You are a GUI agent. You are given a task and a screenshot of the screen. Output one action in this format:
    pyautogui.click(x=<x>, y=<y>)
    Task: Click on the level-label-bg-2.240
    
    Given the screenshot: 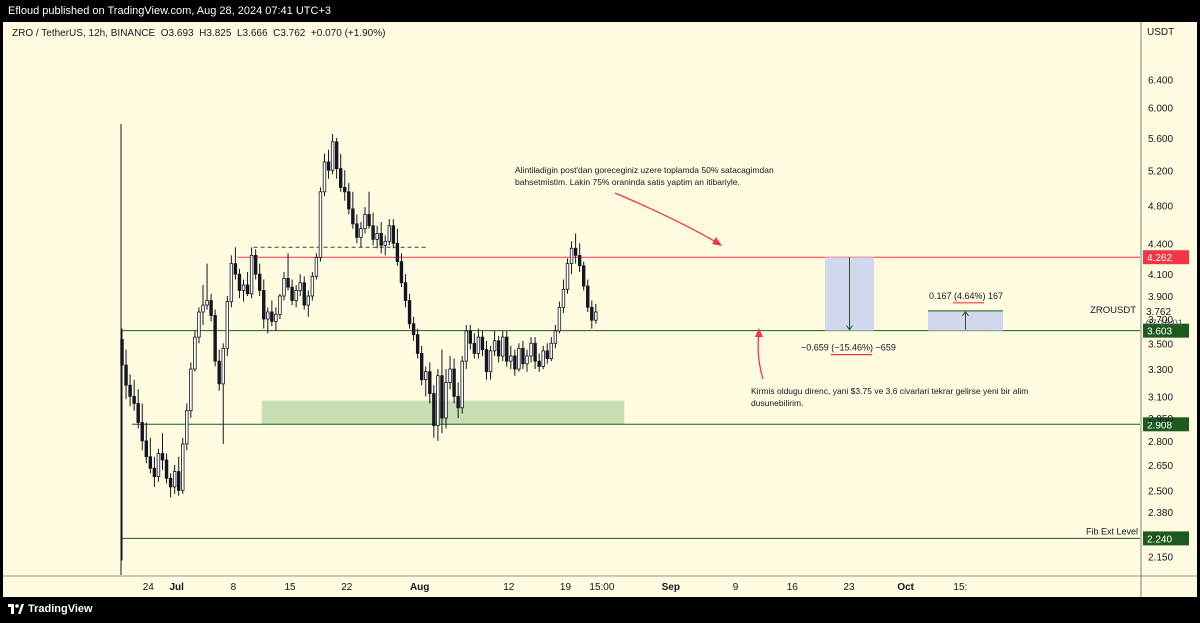 What is the action you would take?
    pyautogui.click(x=1166, y=538)
    